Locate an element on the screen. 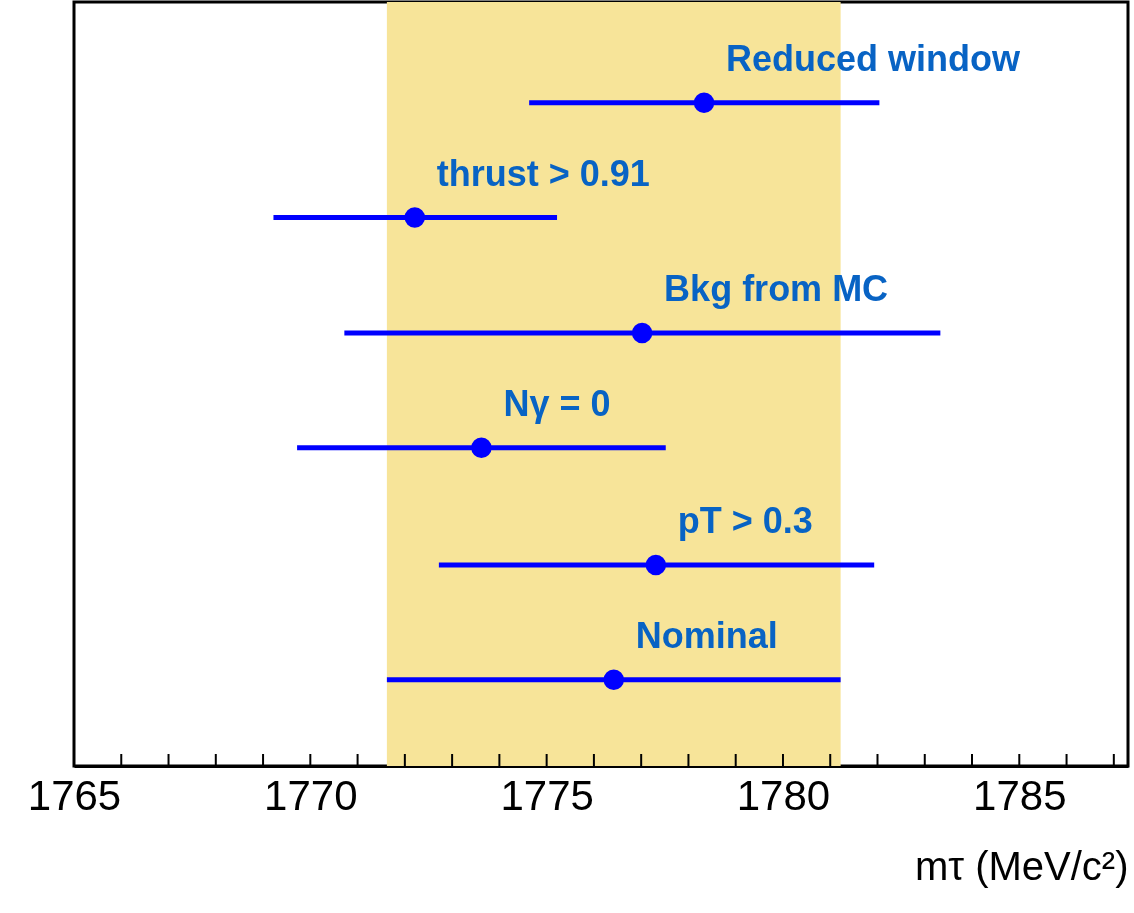 The height and width of the screenshot is (913, 1134). annotation: pT > 0.3 is located at coordinates (745, 521).